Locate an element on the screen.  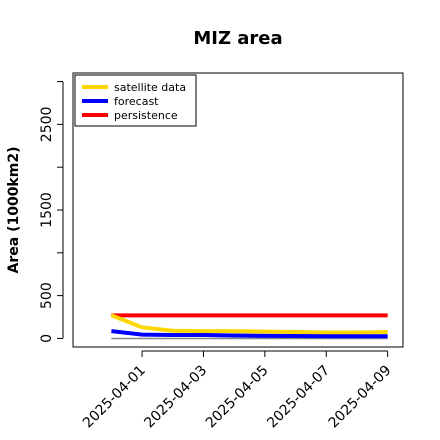
x-tick-label: 2025-04-07 is located at coordinates (298, 397).